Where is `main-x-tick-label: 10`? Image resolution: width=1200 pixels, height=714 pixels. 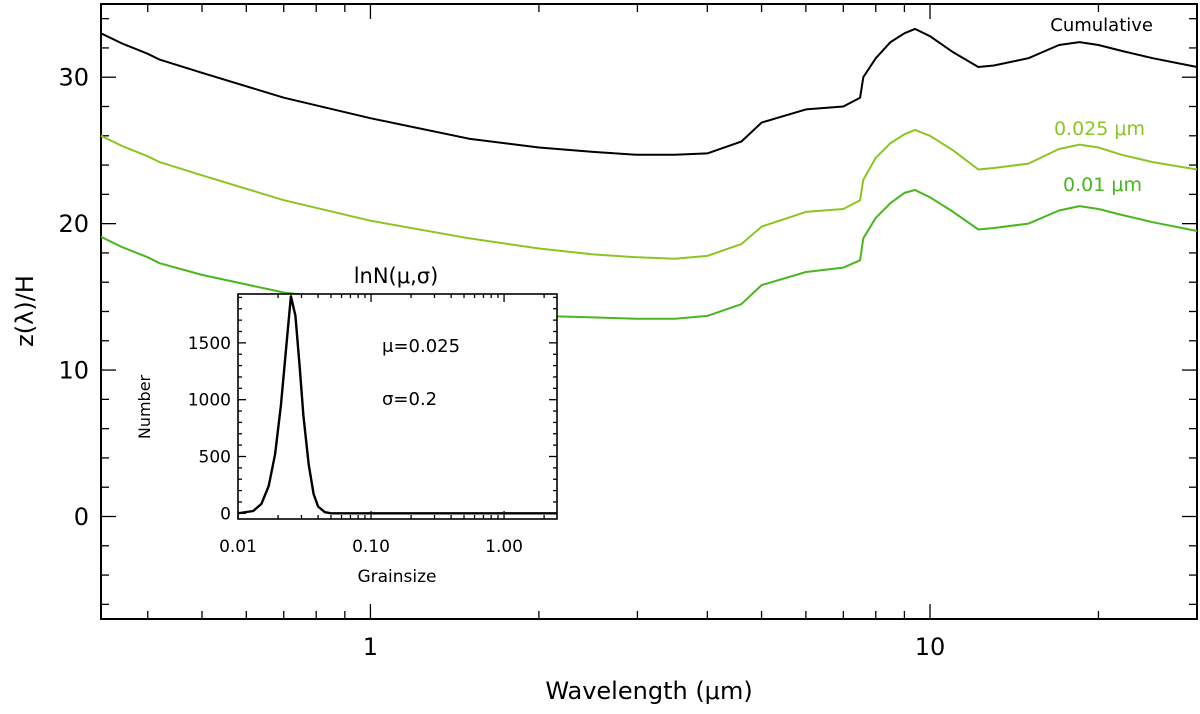 main-x-tick-label: 10 is located at coordinates (930, 647).